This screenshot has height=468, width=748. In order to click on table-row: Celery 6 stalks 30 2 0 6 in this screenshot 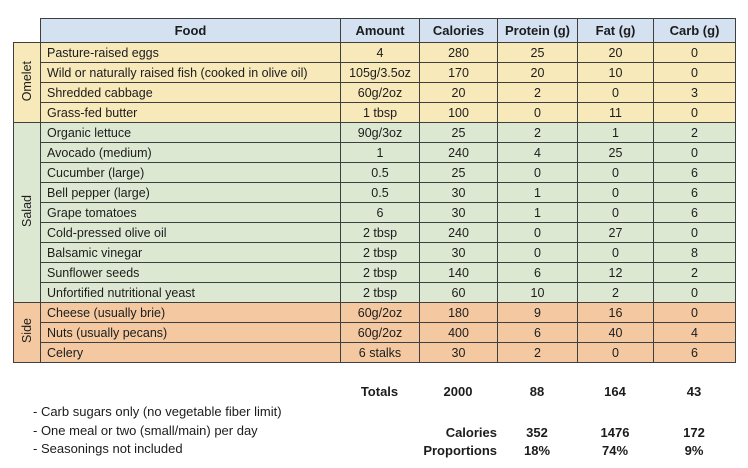, I will do `click(375, 352)`.